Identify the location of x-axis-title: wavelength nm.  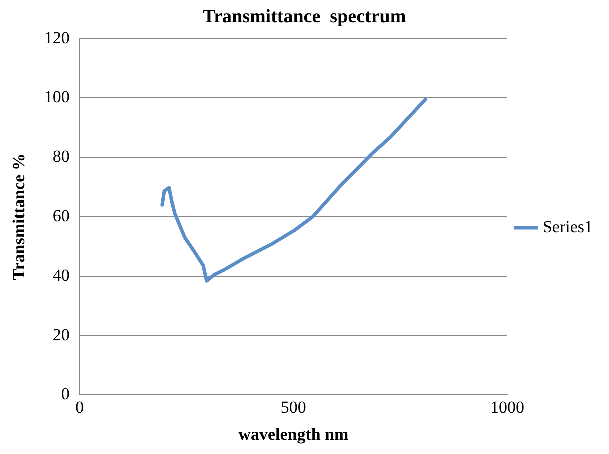
(293, 434).